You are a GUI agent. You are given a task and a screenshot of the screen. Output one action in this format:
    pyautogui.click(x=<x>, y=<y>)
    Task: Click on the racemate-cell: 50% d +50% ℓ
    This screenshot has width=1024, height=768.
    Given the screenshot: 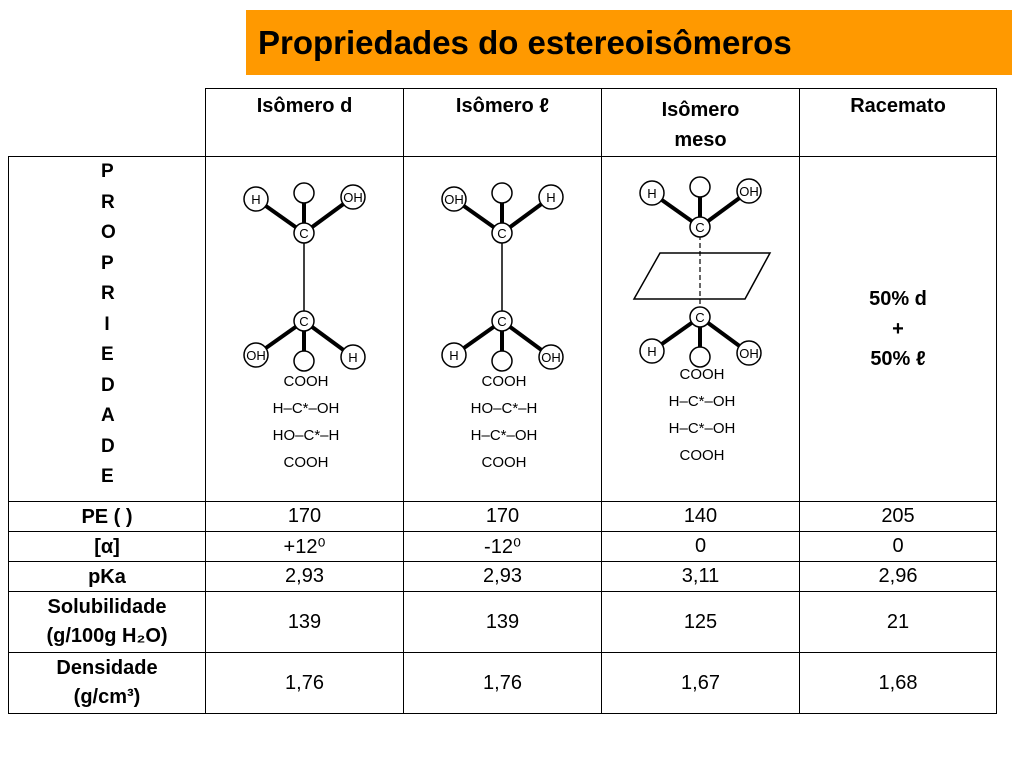 What is the action you would take?
    pyautogui.click(x=898, y=329)
    